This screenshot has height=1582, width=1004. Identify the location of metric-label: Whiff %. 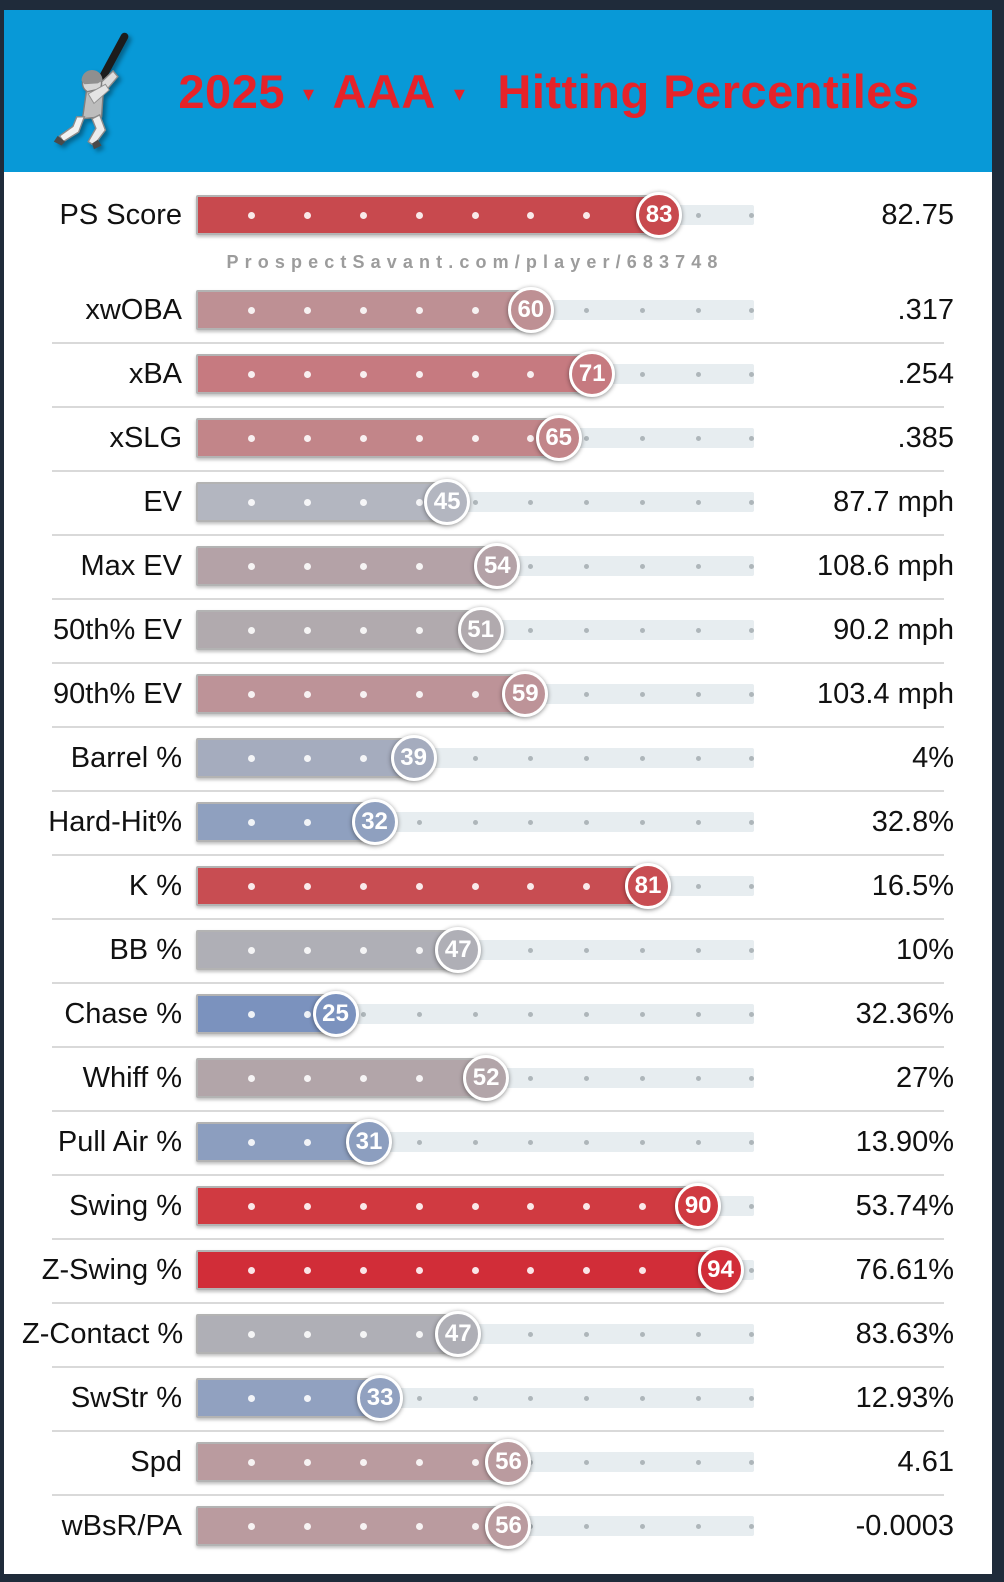
(132, 1077).